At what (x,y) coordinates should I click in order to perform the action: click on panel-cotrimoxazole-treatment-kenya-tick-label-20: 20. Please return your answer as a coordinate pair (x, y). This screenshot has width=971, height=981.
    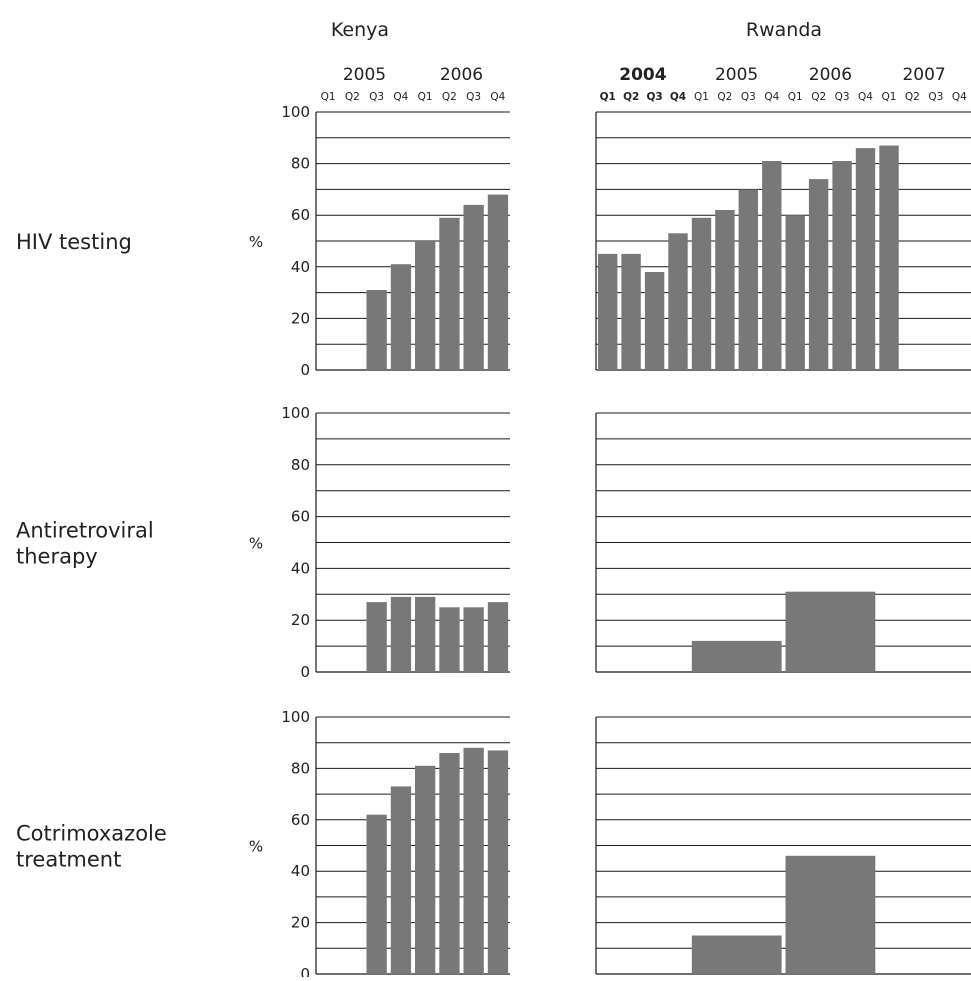
    Looking at the image, I should click on (300, 923).